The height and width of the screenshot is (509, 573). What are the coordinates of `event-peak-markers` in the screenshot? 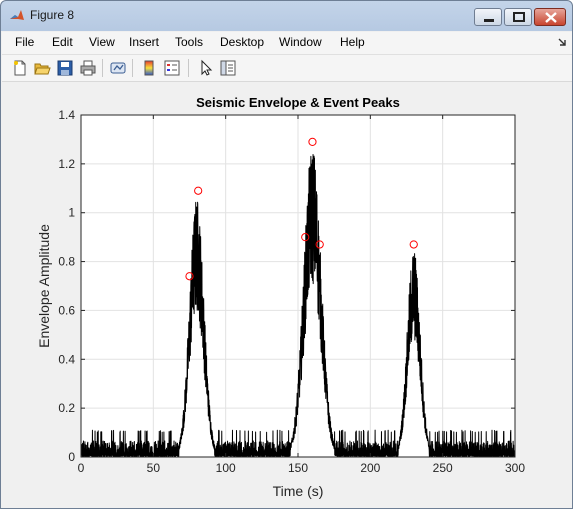 It's located at (301, 209).